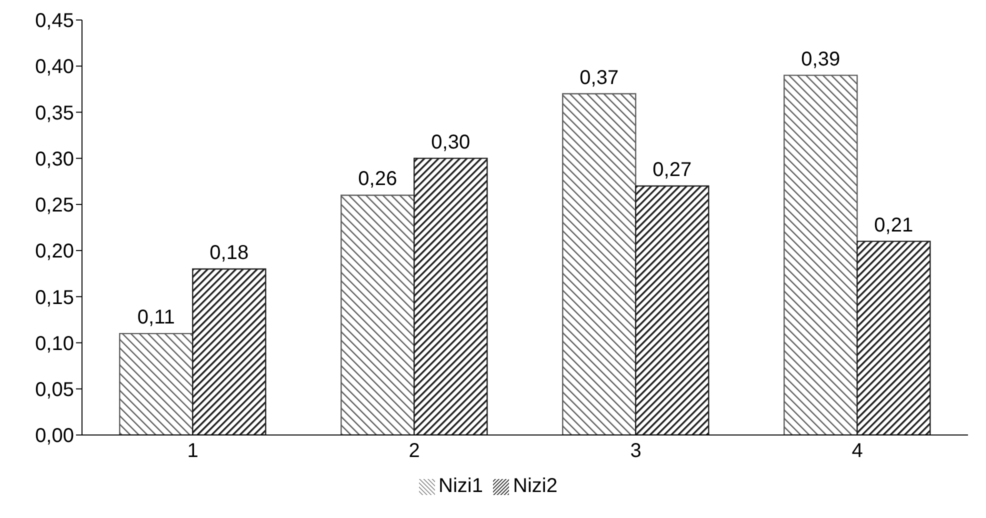 Image resolution: width=986 pixels, height=518 pixels. What do you see at coordinates (414, 451) in the screenshot?
I see `x-tick-label: 2` at bounding box center [414, 451].